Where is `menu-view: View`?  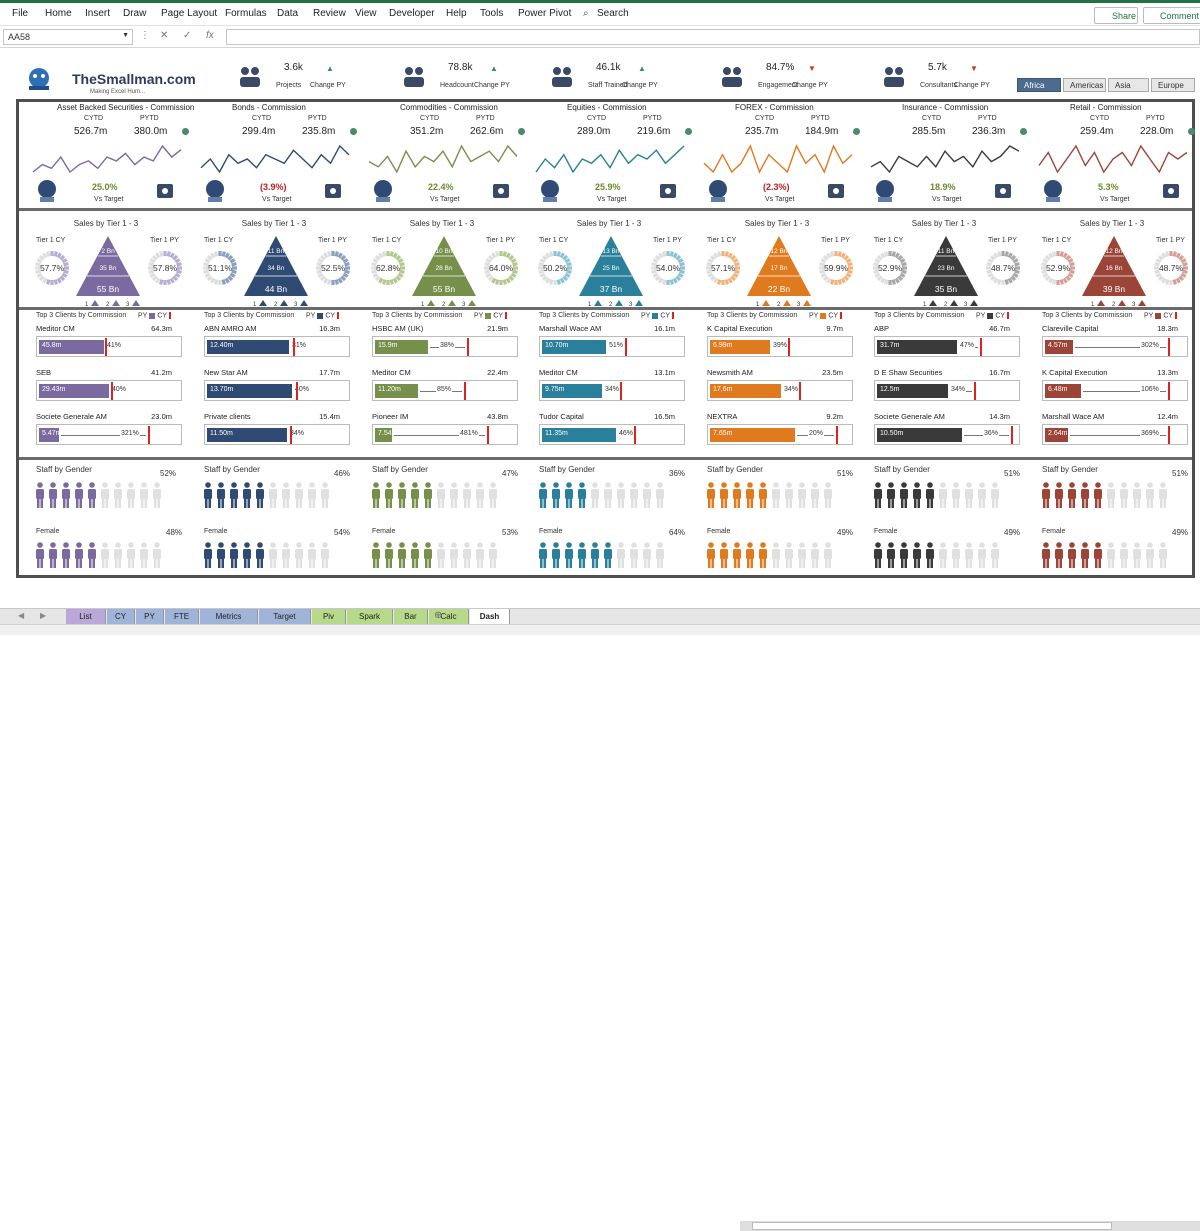 menu-view: View is located at coordinates (366, 13).